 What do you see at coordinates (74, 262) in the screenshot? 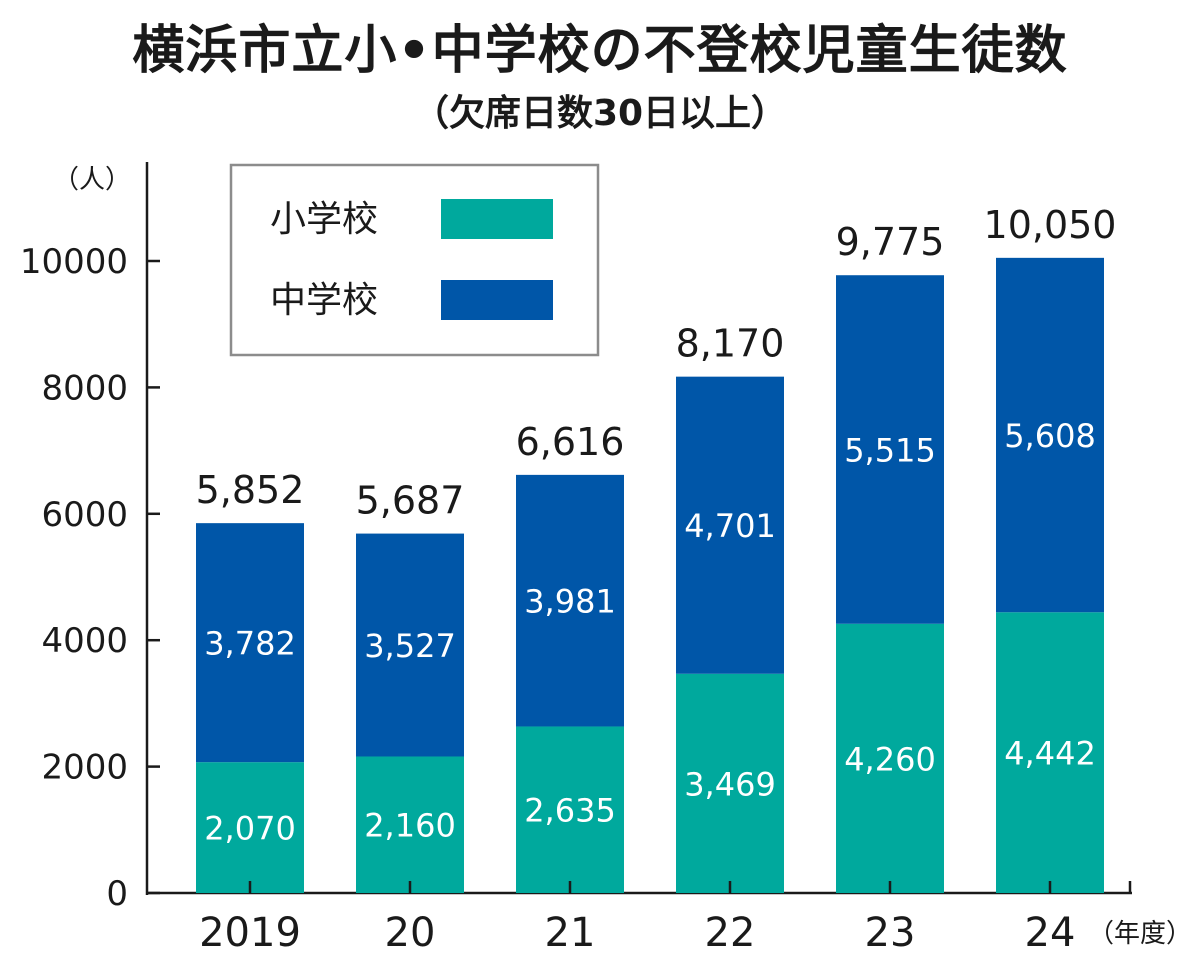
I see `y-tick-label: 10000` at bounding box center [74, 262].